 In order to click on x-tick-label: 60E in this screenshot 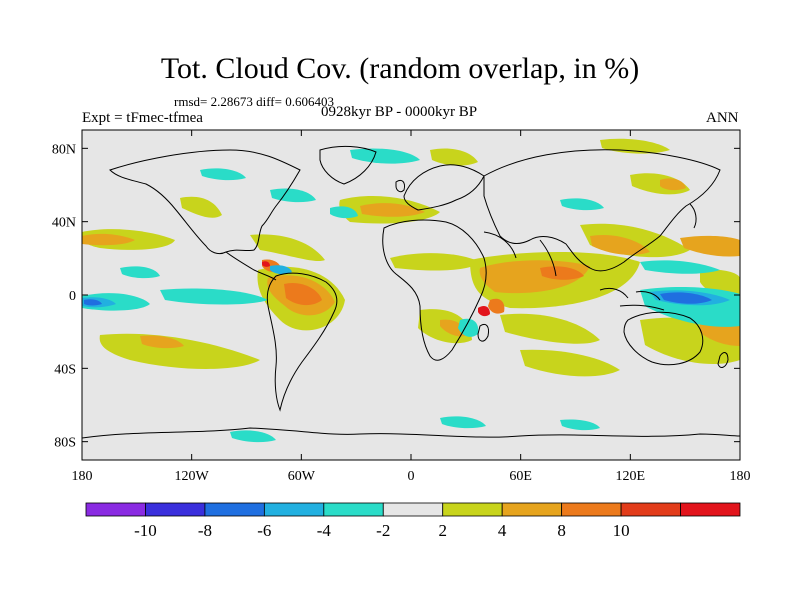, I will do `click(520, 476)`.